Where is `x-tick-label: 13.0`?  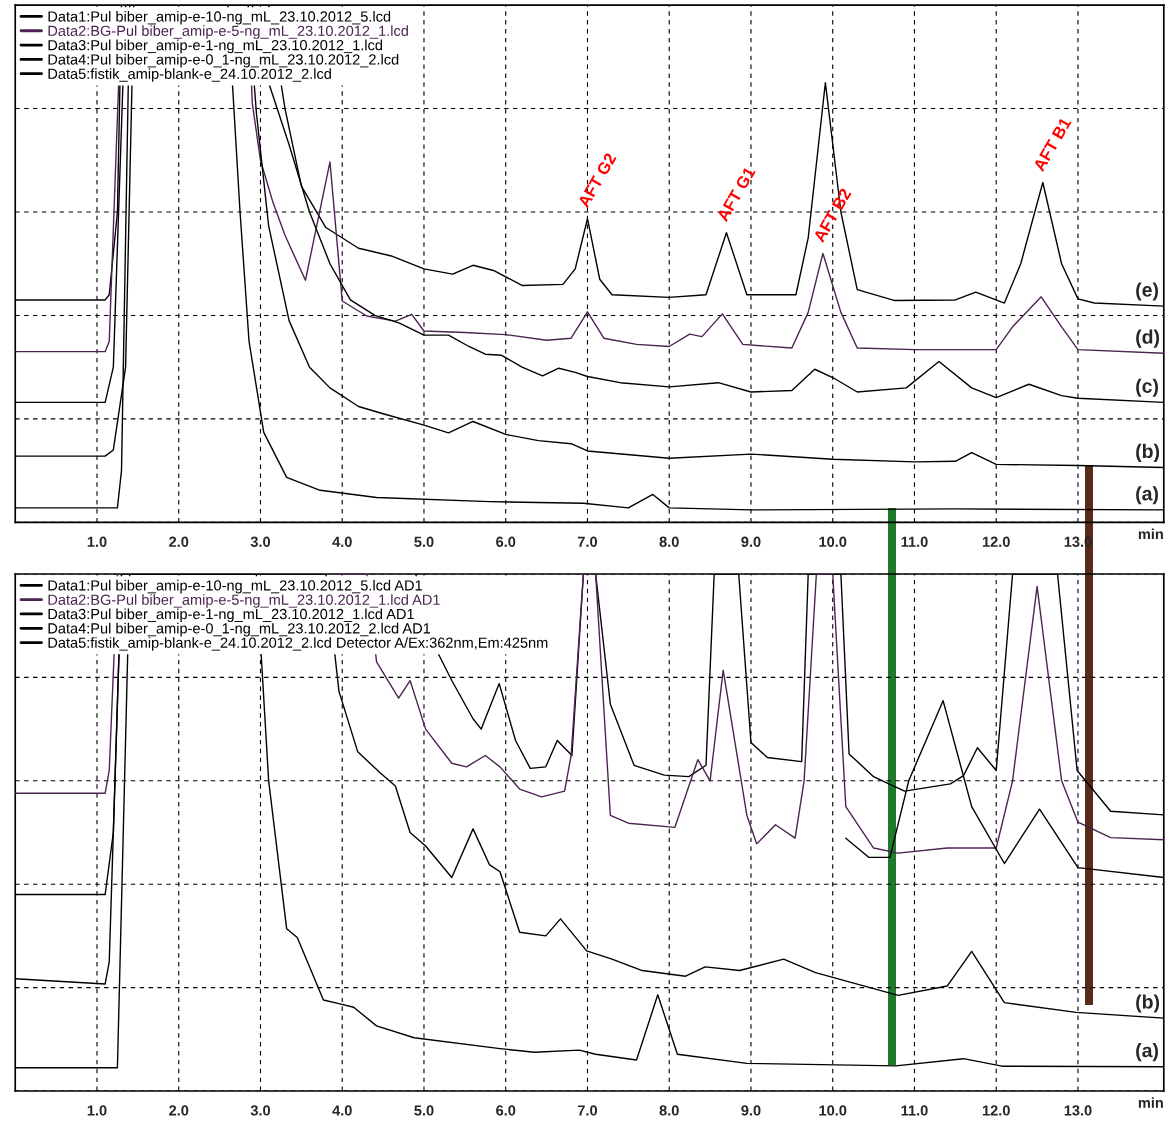
x-tick-label: 13.0 is located at coordinates (1078, 1110).